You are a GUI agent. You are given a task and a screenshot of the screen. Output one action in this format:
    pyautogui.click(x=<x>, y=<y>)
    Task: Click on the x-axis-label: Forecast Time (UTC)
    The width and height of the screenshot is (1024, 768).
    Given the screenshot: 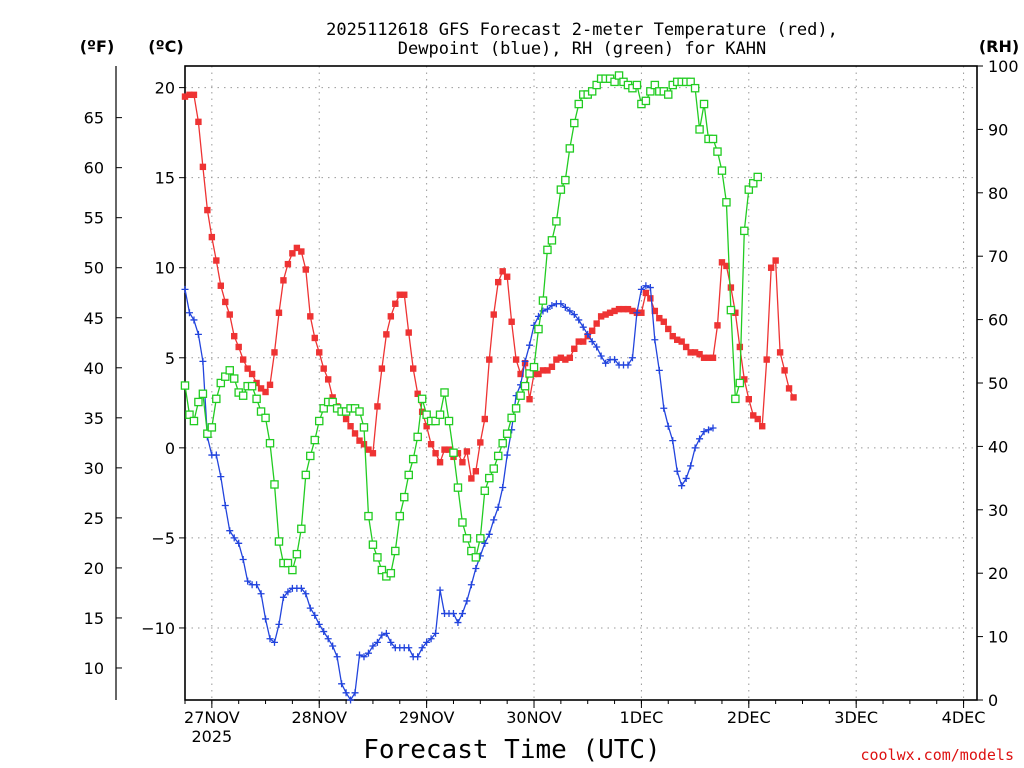 What is the action you would take?
    pyautogui.click(x=511, y=750)
    